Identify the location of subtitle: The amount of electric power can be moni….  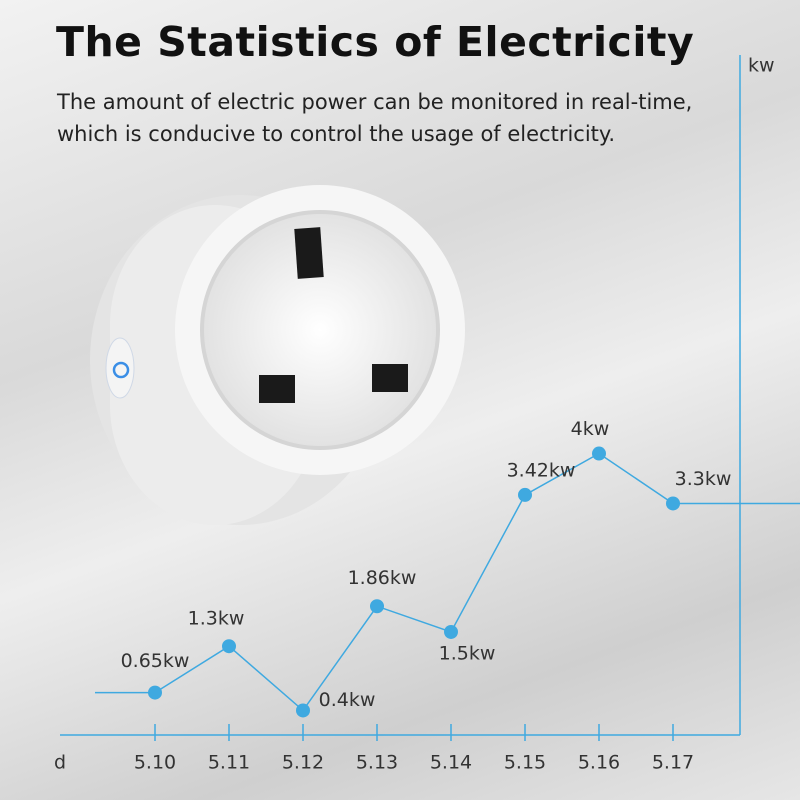
(375, 118).